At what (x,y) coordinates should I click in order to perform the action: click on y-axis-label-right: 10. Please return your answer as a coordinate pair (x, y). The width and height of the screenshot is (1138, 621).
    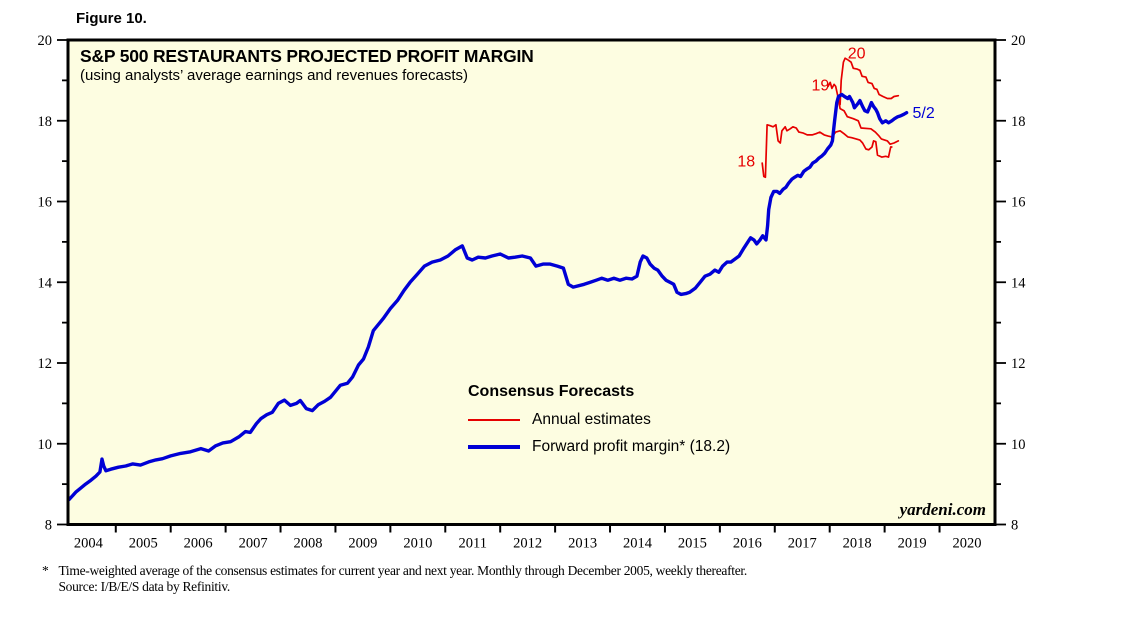
    Looking at the image, I should click on (1018, 445).